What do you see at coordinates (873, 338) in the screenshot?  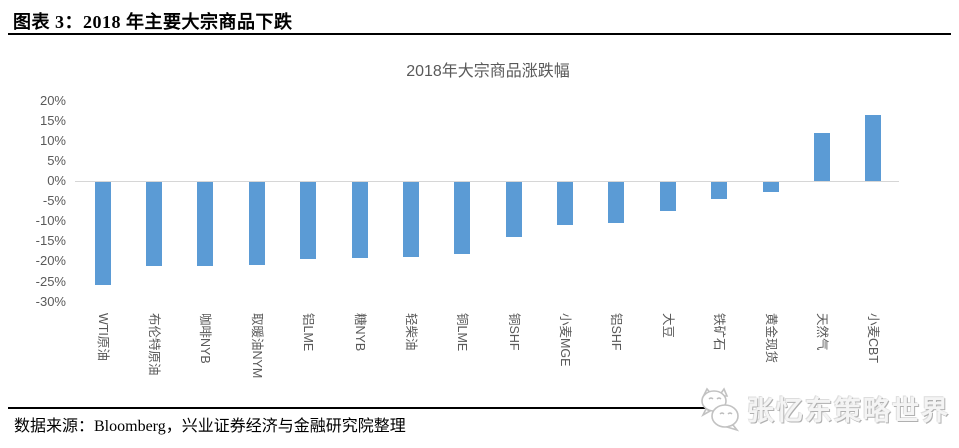 I see `x-axis-category-label: 小麦CBT` at bounding box center [873, 338].